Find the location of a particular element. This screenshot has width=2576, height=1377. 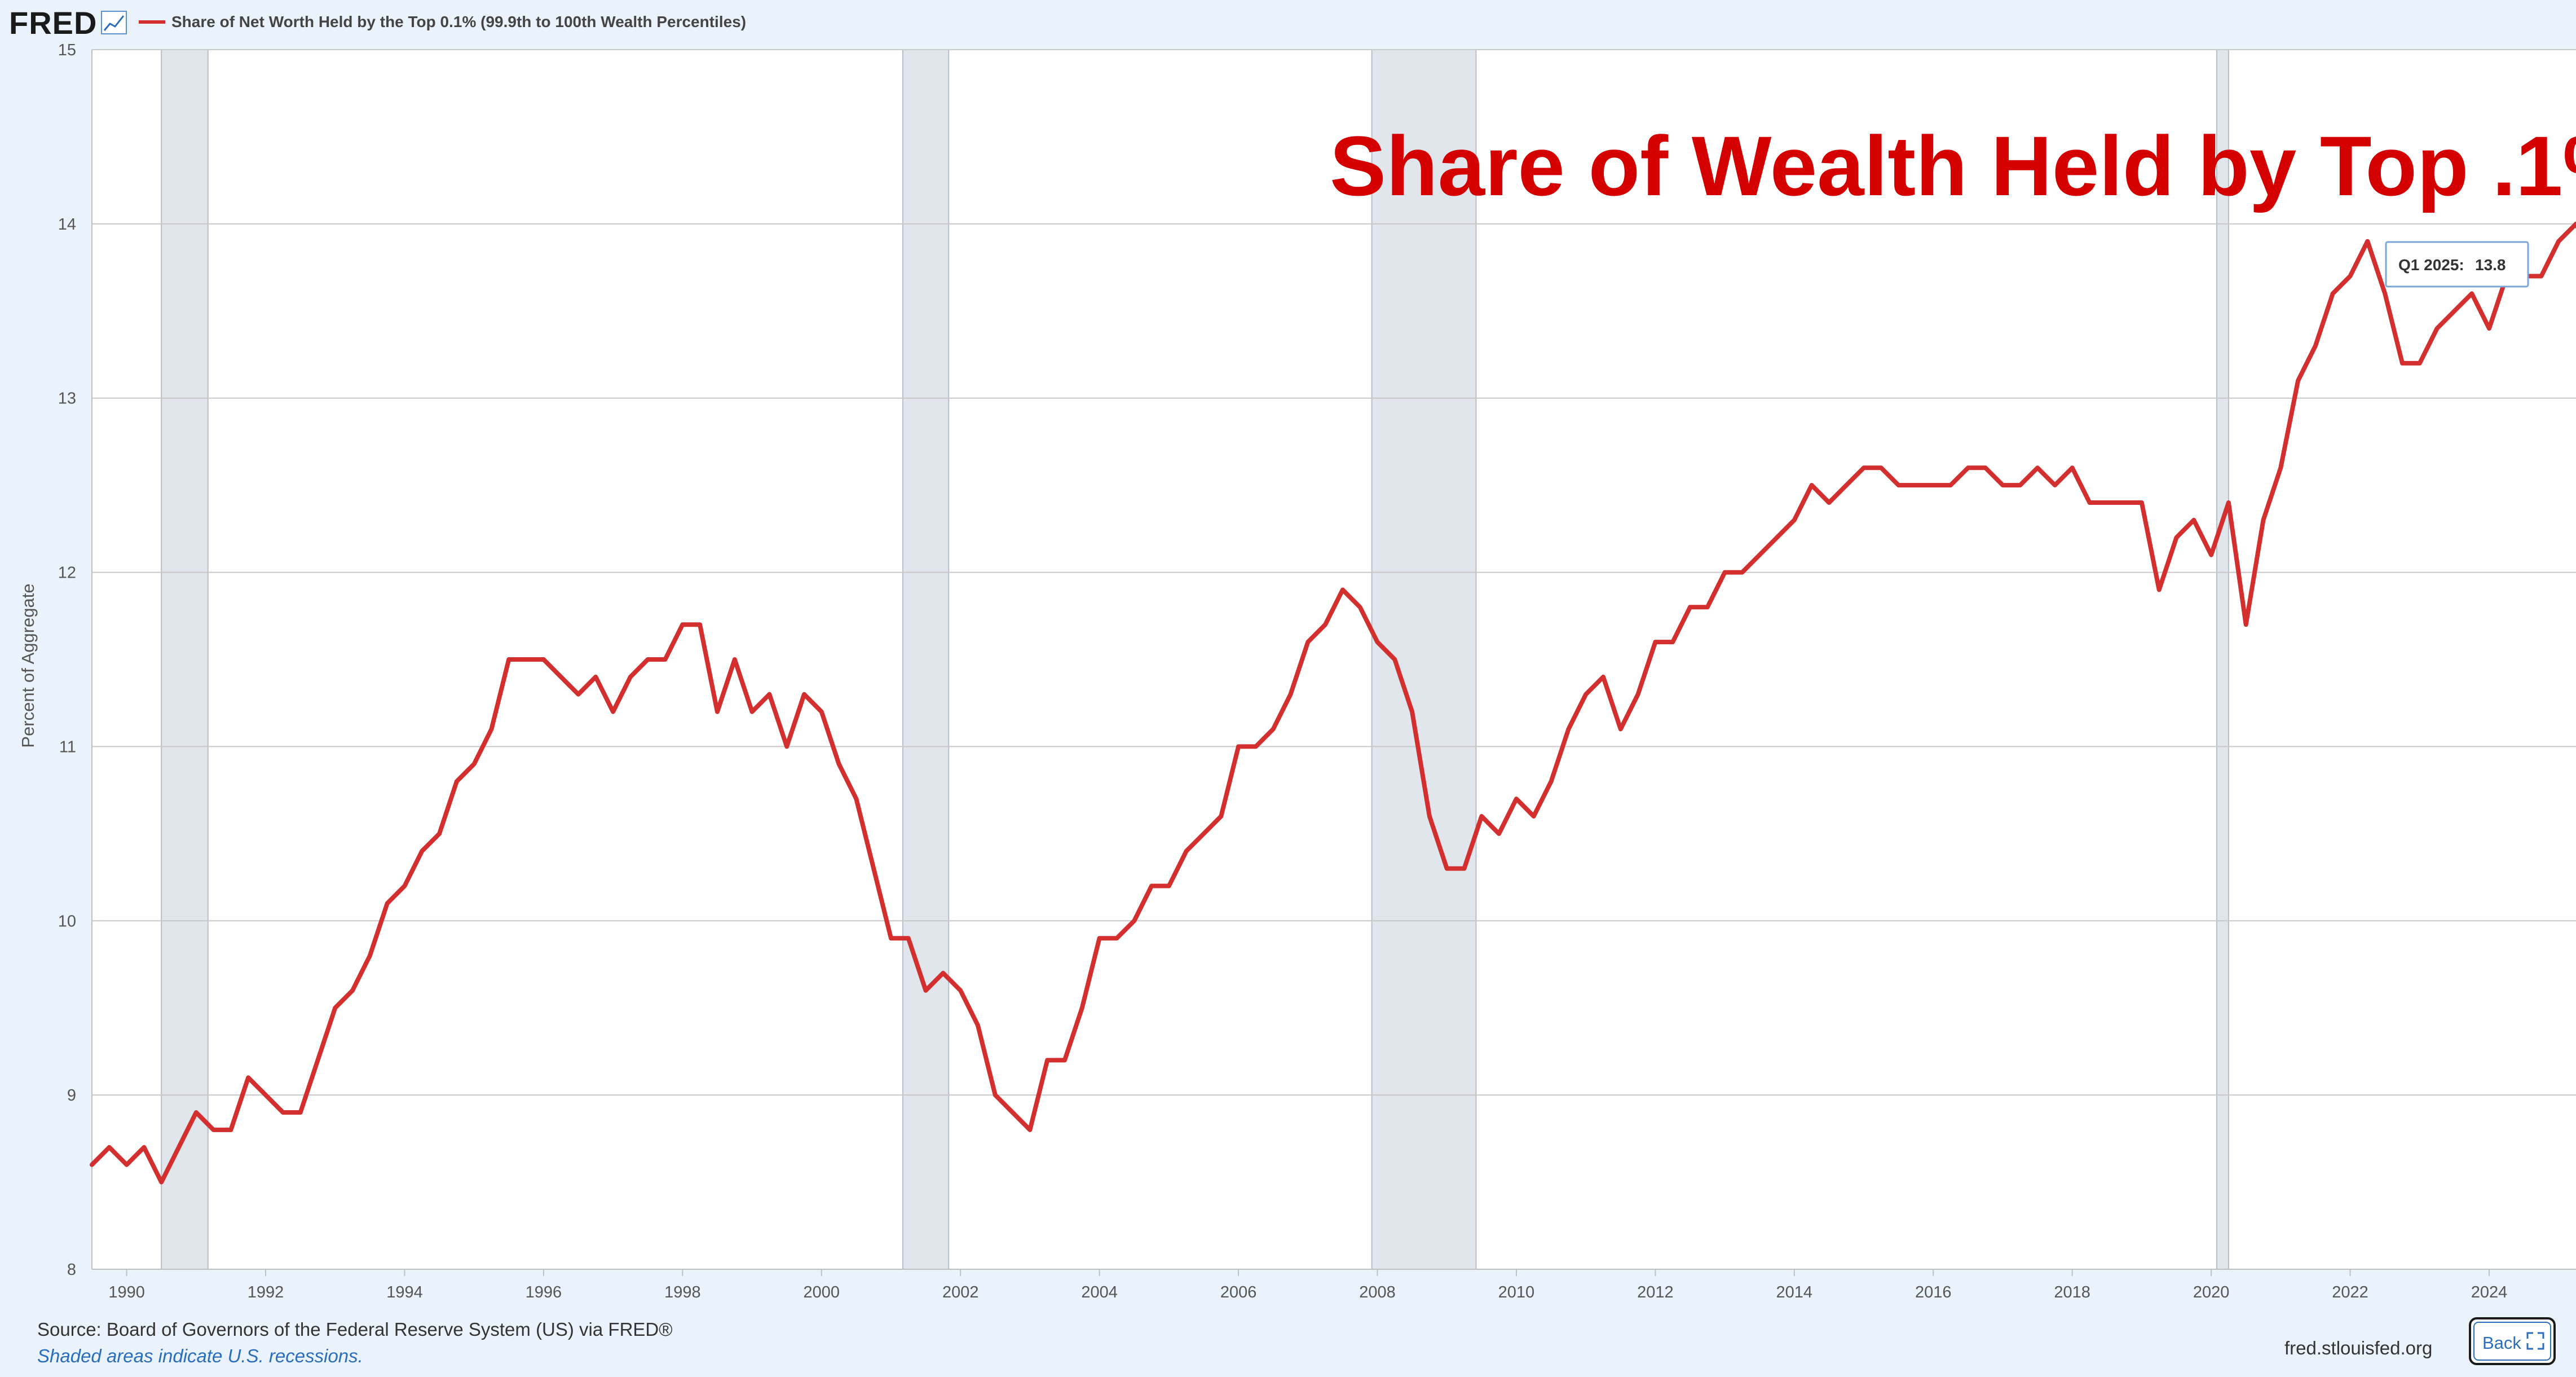

y-axis-title: Percent of Aggregate is located at coordinates (28, 665).